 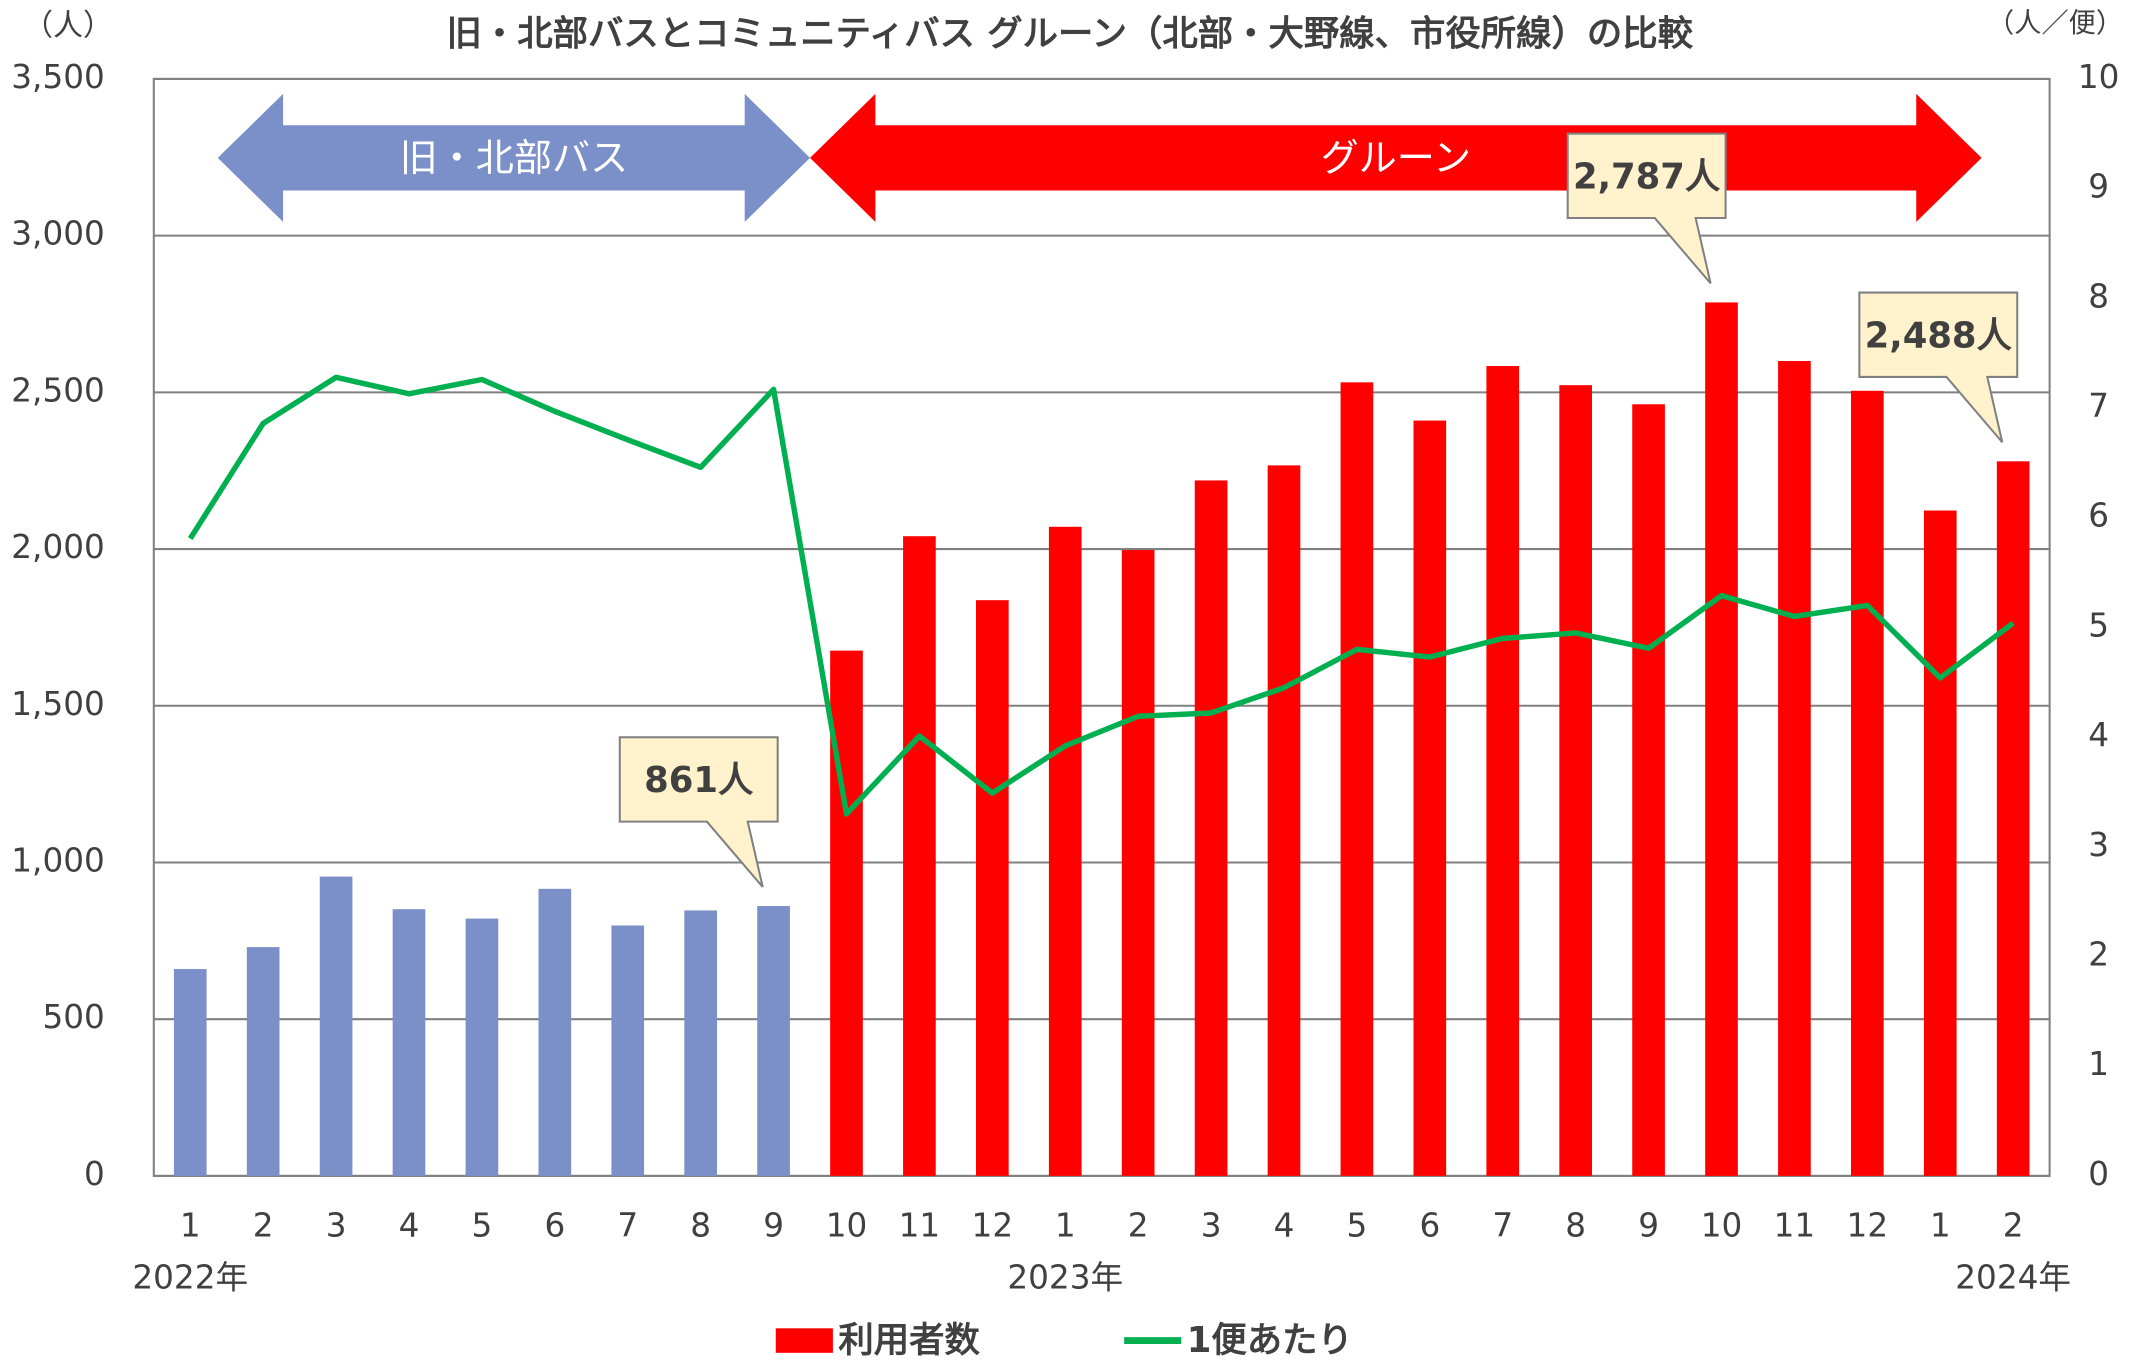 What do you see at coordinates (2055, 23) in the screenshot?
I see `y2-axis-unit: （人／便）` at bounding box center [2055, 23].